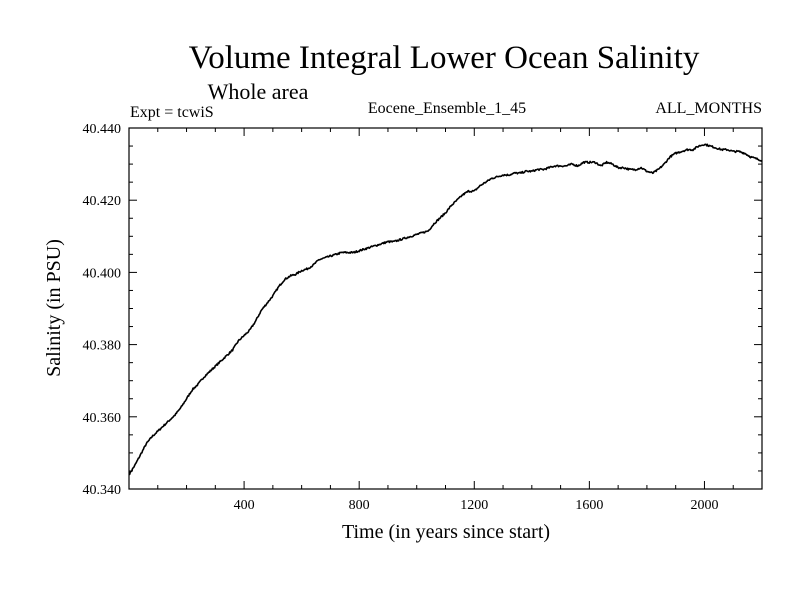 The height and width of the screenshot is (600, 800). I want to click on y-axis-label: Salinity (in PSU), so click(54, 308).